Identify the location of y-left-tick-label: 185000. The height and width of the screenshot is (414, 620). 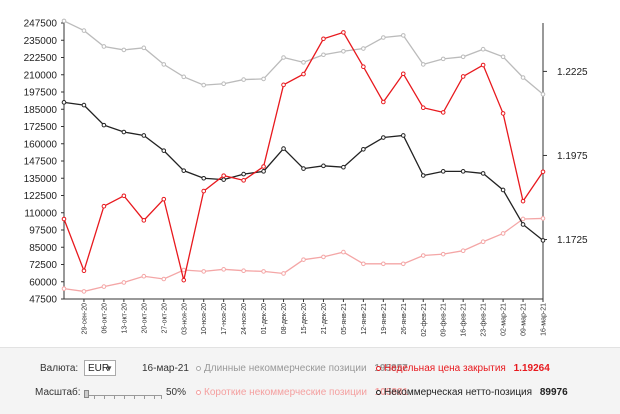
(41, 110).